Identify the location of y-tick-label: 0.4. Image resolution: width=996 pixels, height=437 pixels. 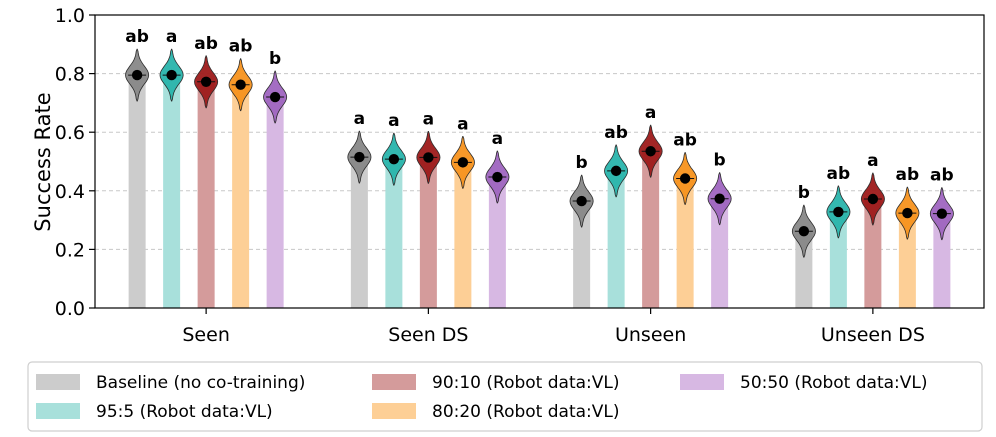
(70, 192).